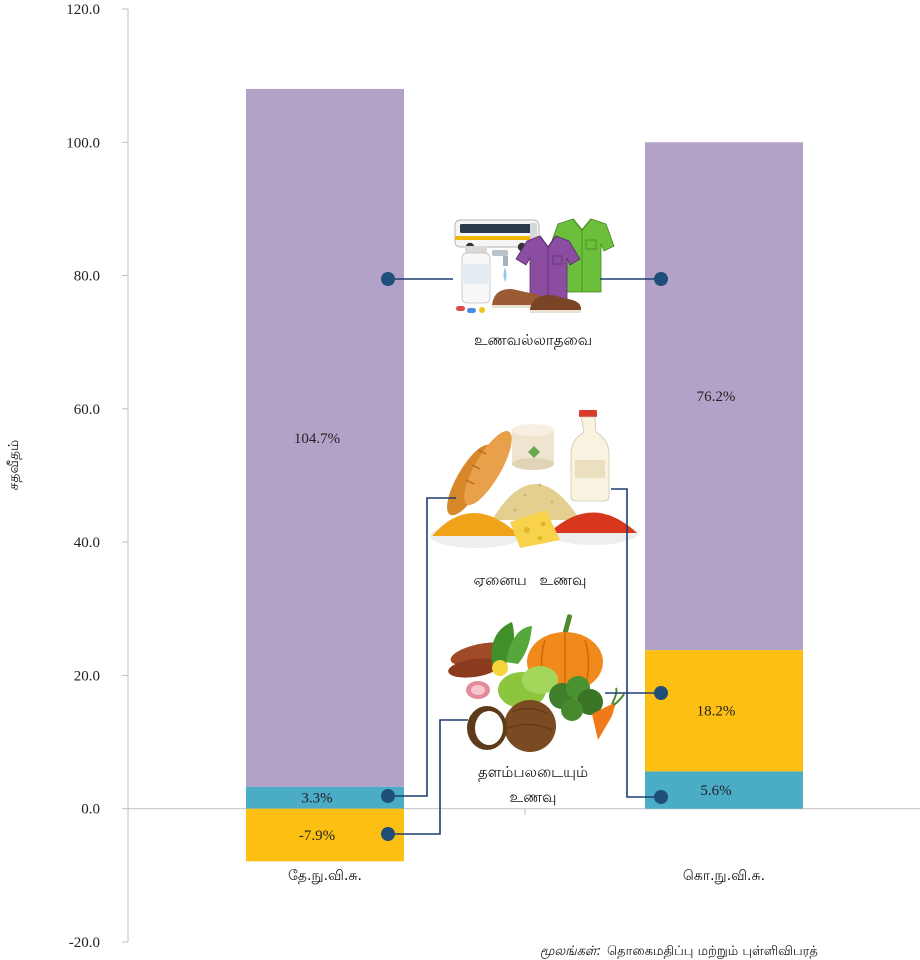 The width and height of the screenshot is (920, 960). I want to click on y-tick-label: 20.0, so click(87, 676).